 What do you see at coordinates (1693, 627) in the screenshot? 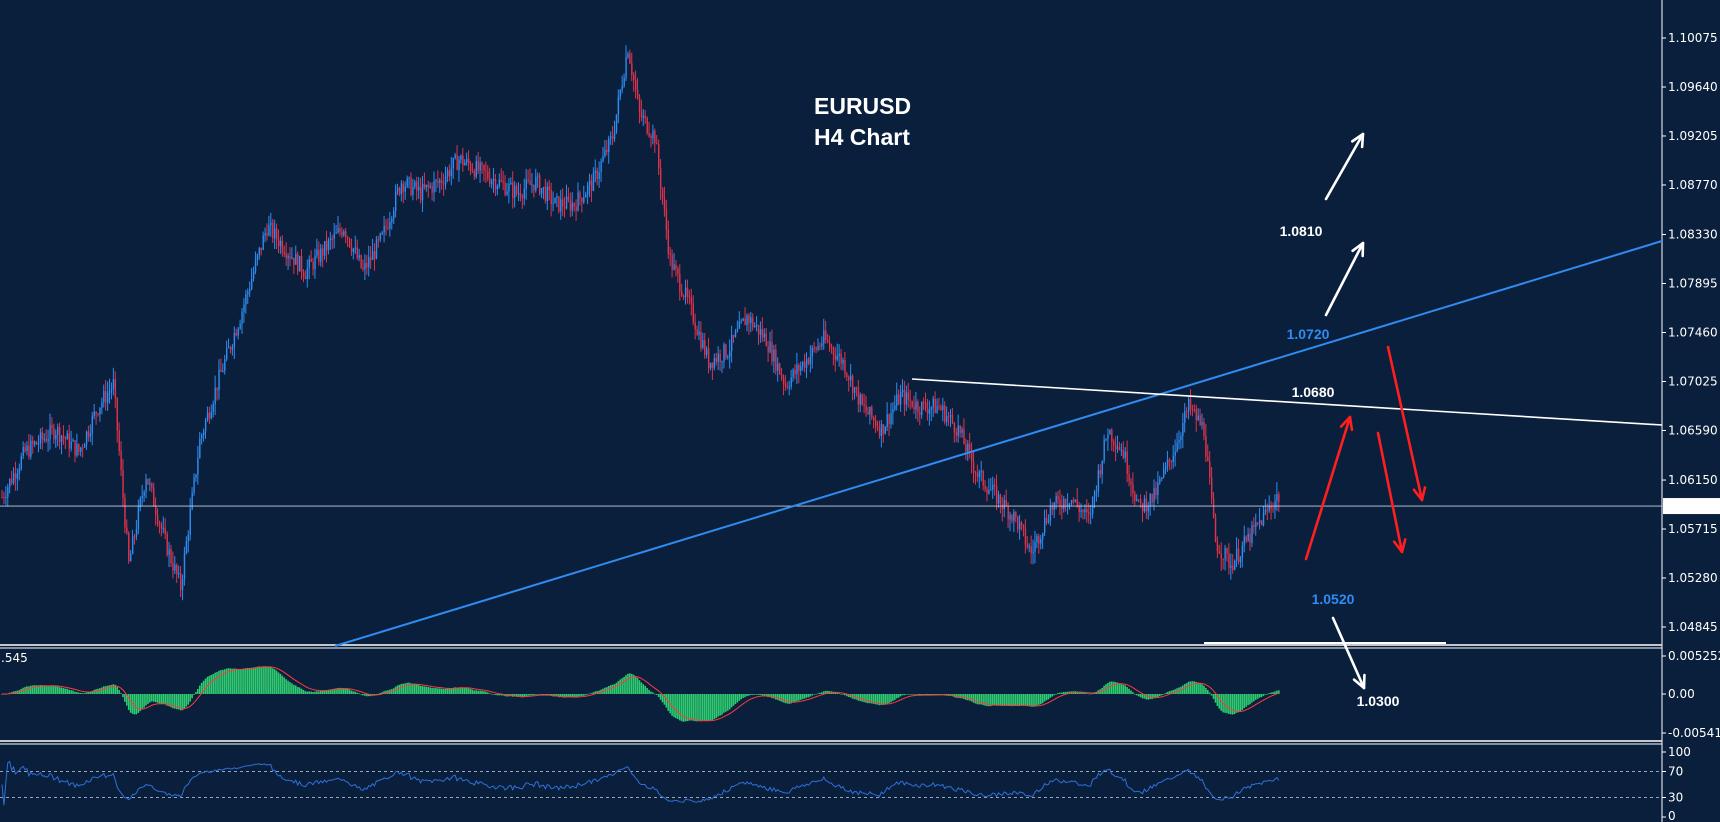
I see `price-tick-label: 1.04845` at bounding box center [1693, 627].